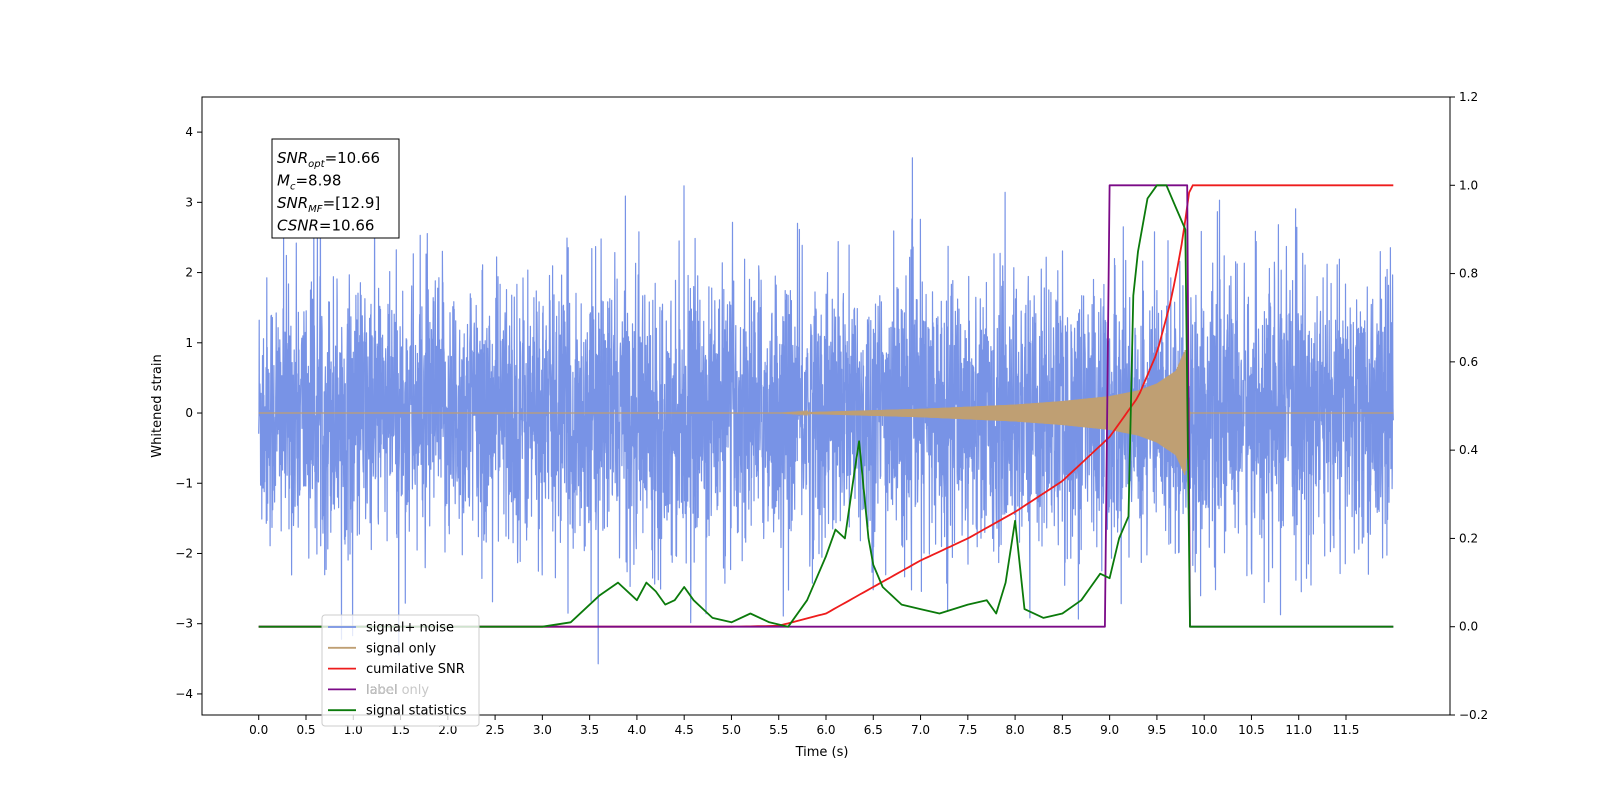 The width and height of the screenshot is (1600, 800). Describe the element at coordinates (397, 690) in the screenshot. I see `legend-entry: label only` at that location.